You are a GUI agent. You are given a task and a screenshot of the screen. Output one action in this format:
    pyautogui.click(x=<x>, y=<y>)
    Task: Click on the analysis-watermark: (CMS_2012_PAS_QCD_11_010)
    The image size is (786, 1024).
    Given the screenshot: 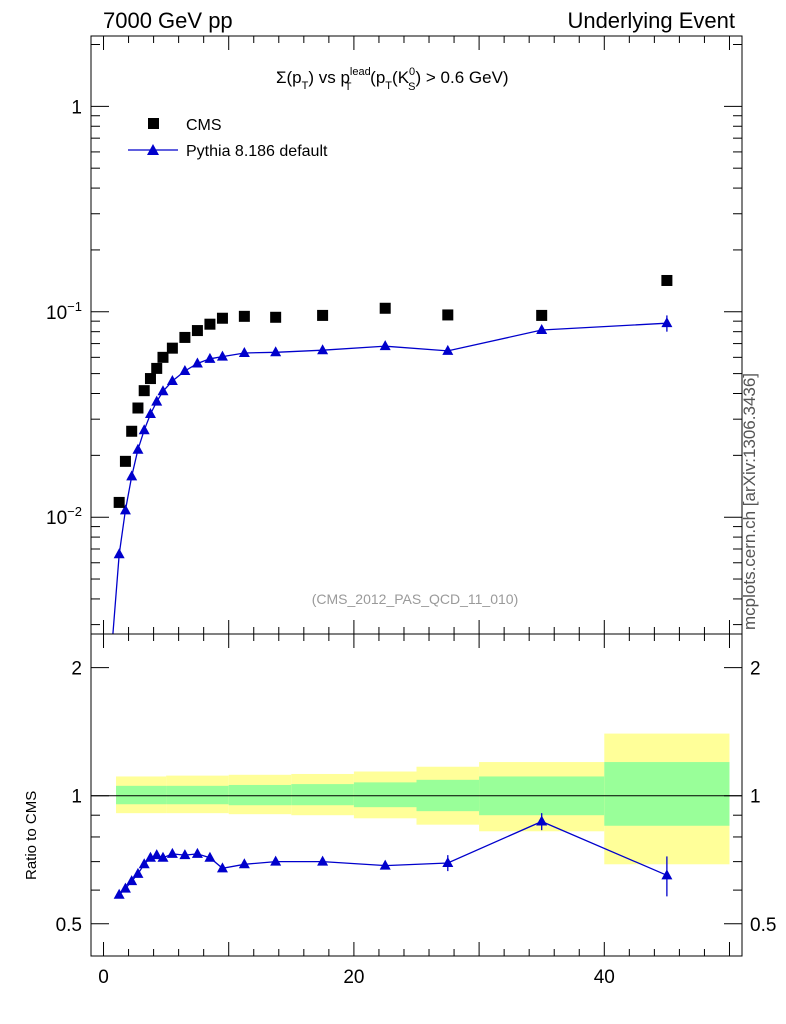 What is the action you would take?
    pyautogui.click(x=415, y=599)
    